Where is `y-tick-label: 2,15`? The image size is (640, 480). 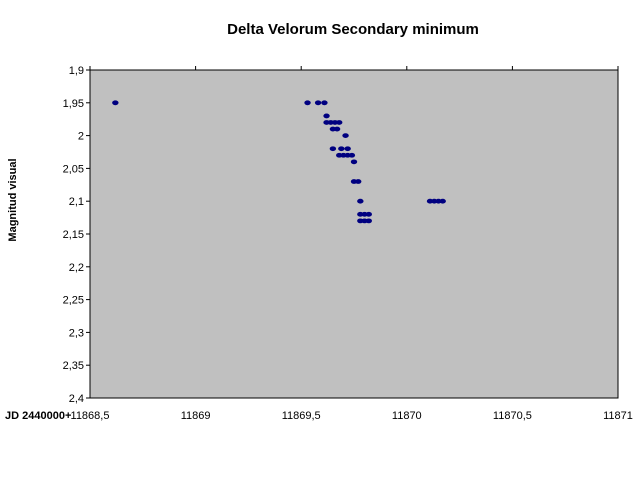 y-tick-label: 2,15 is located at coordinates (73, 235).